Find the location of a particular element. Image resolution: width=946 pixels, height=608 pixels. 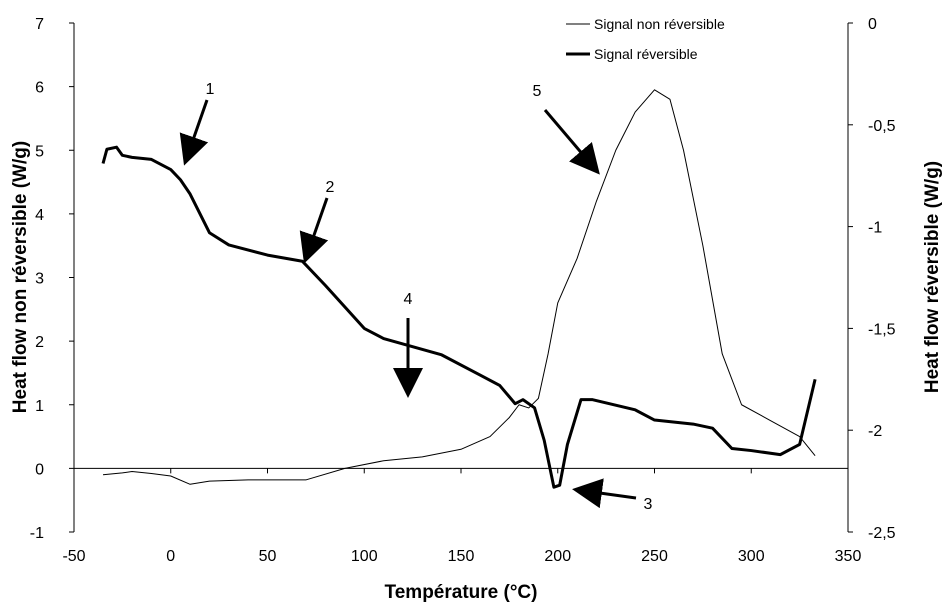

x-tick-label: 200 is located at coordinates (557, 556).